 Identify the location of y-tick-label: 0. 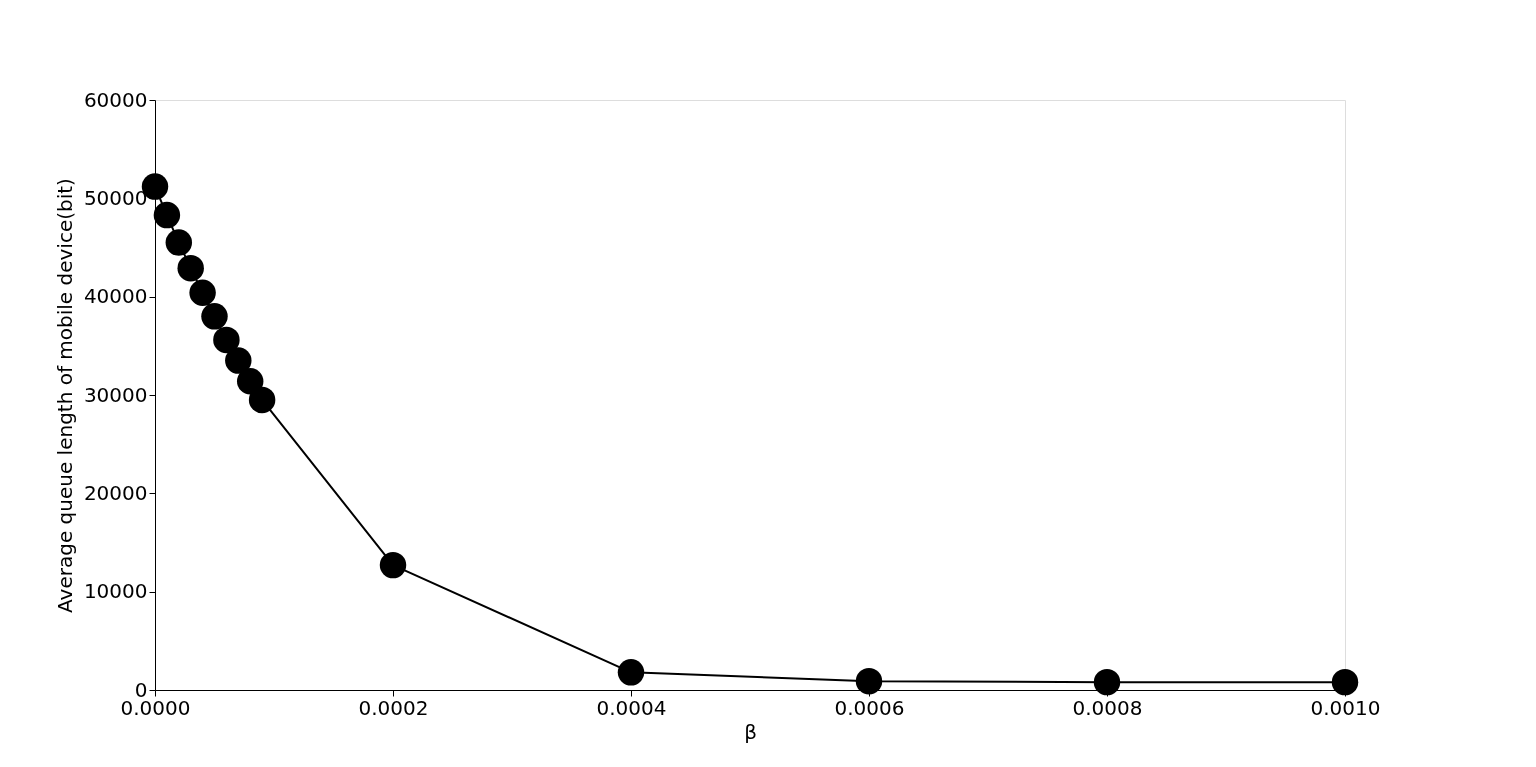
(141, 689).